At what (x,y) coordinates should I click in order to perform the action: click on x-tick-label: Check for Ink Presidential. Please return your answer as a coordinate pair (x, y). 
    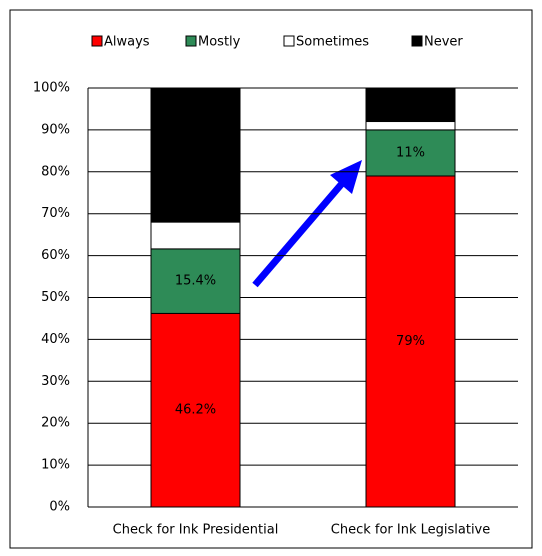
    Looking at the image, I should click on (196, 530).